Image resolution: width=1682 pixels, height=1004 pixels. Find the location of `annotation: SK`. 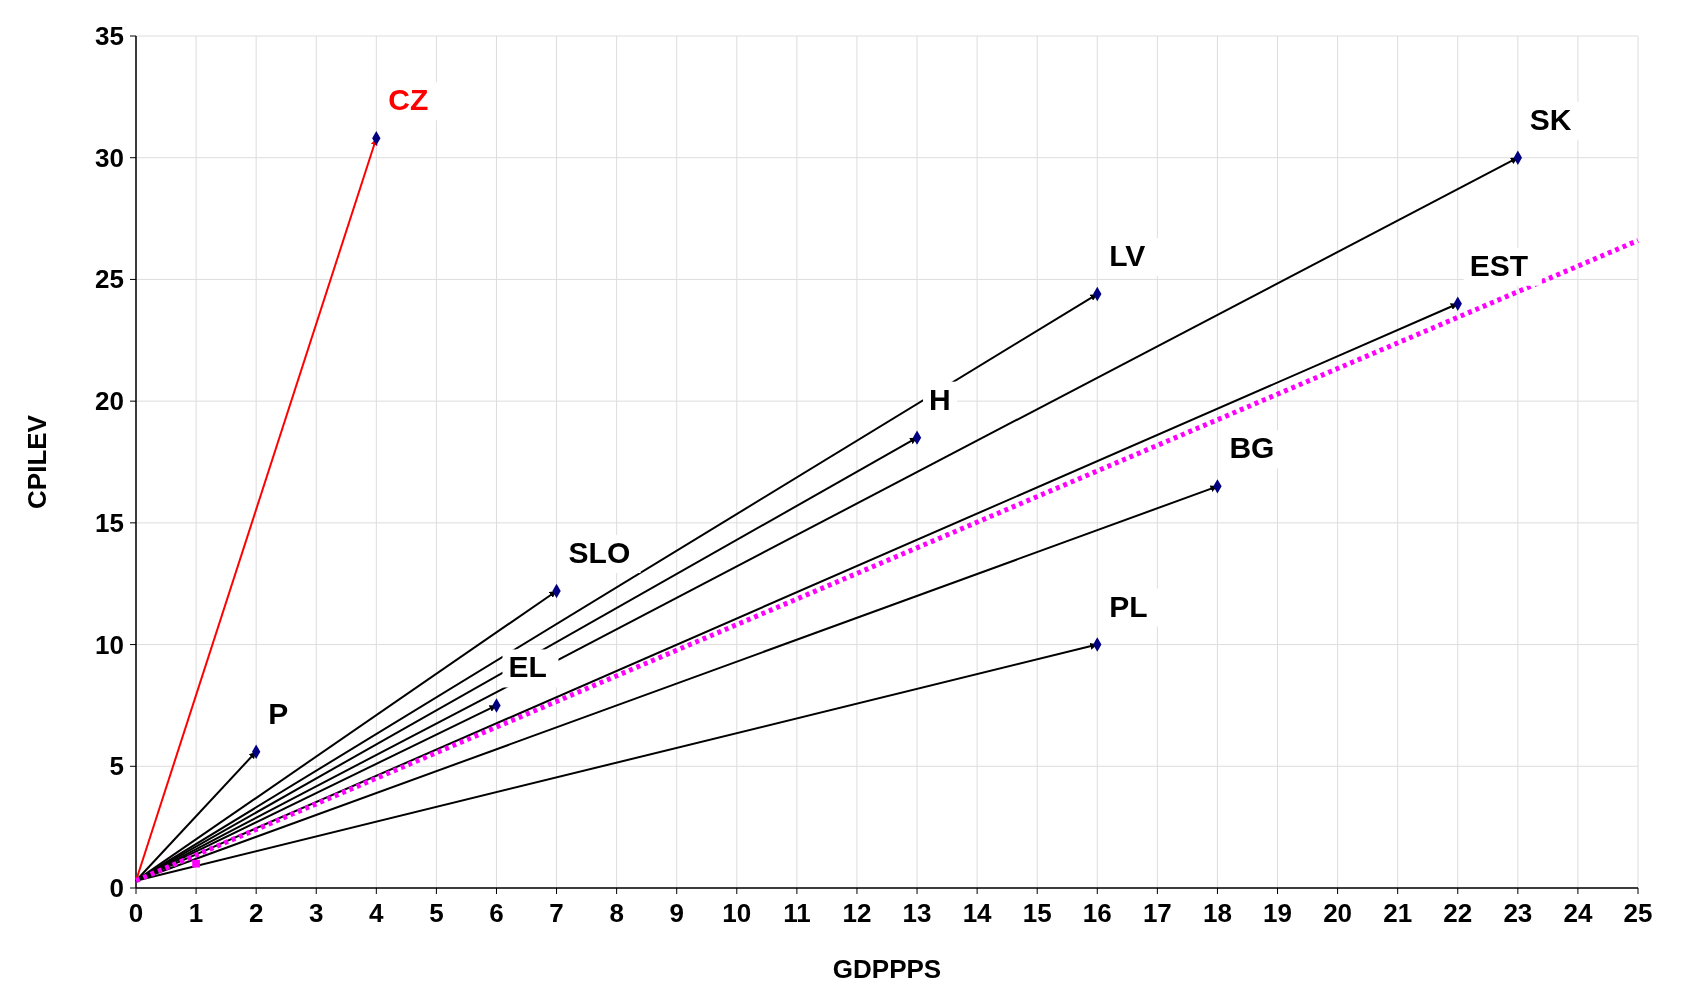

annotation: SK is located at coordinates (1550, 119).